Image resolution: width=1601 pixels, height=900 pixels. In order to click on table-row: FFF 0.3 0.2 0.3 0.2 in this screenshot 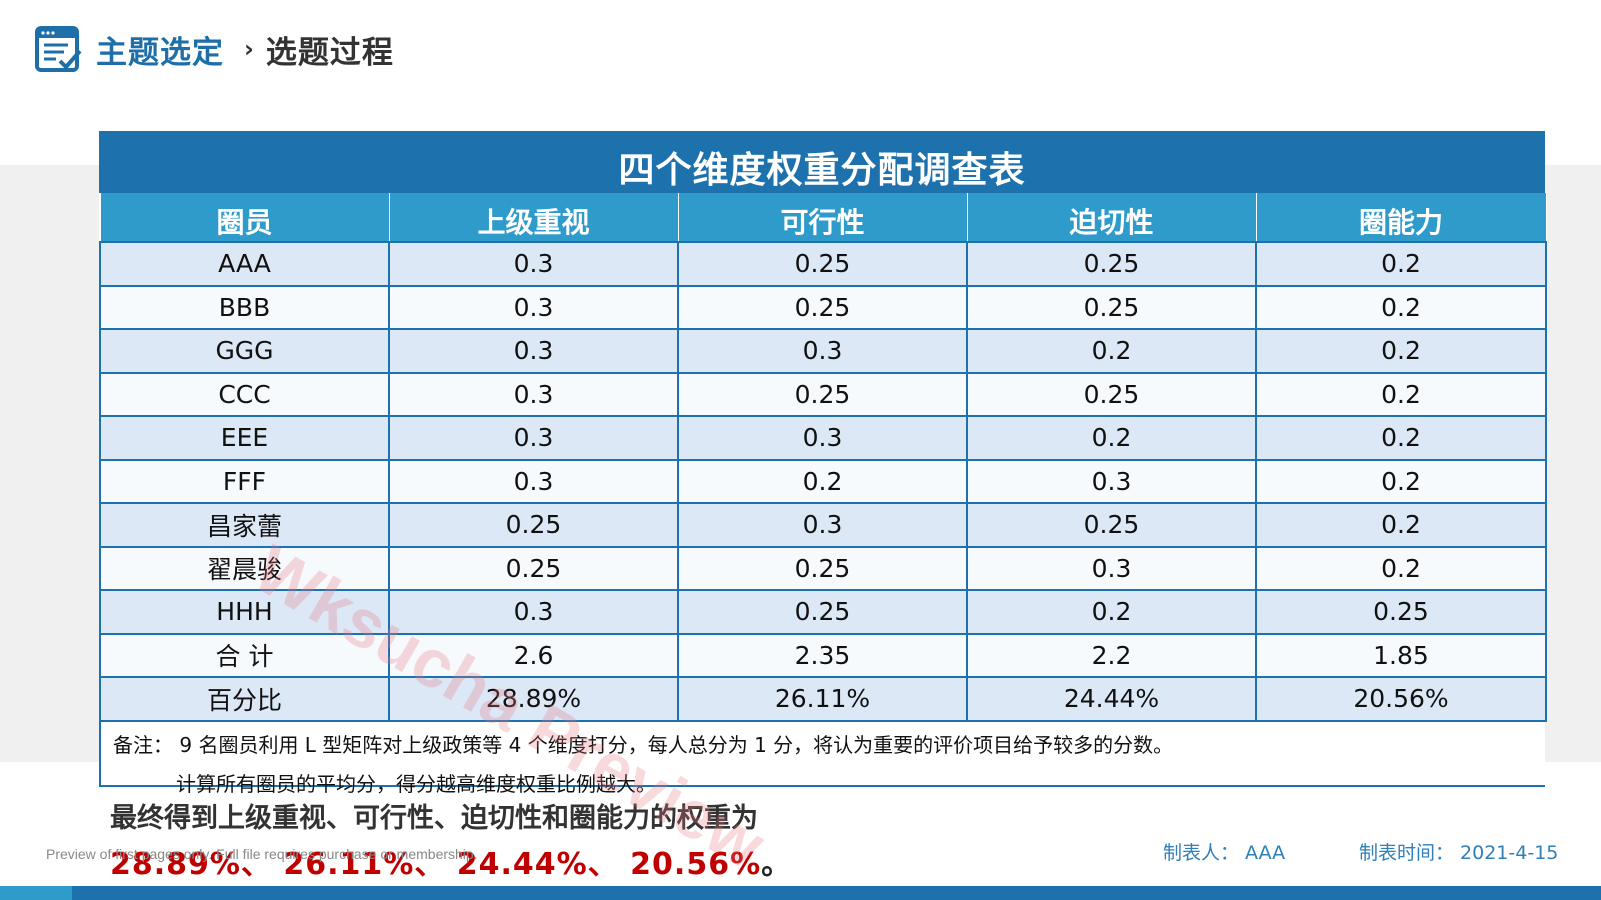, I will do `click(823, 481)`.